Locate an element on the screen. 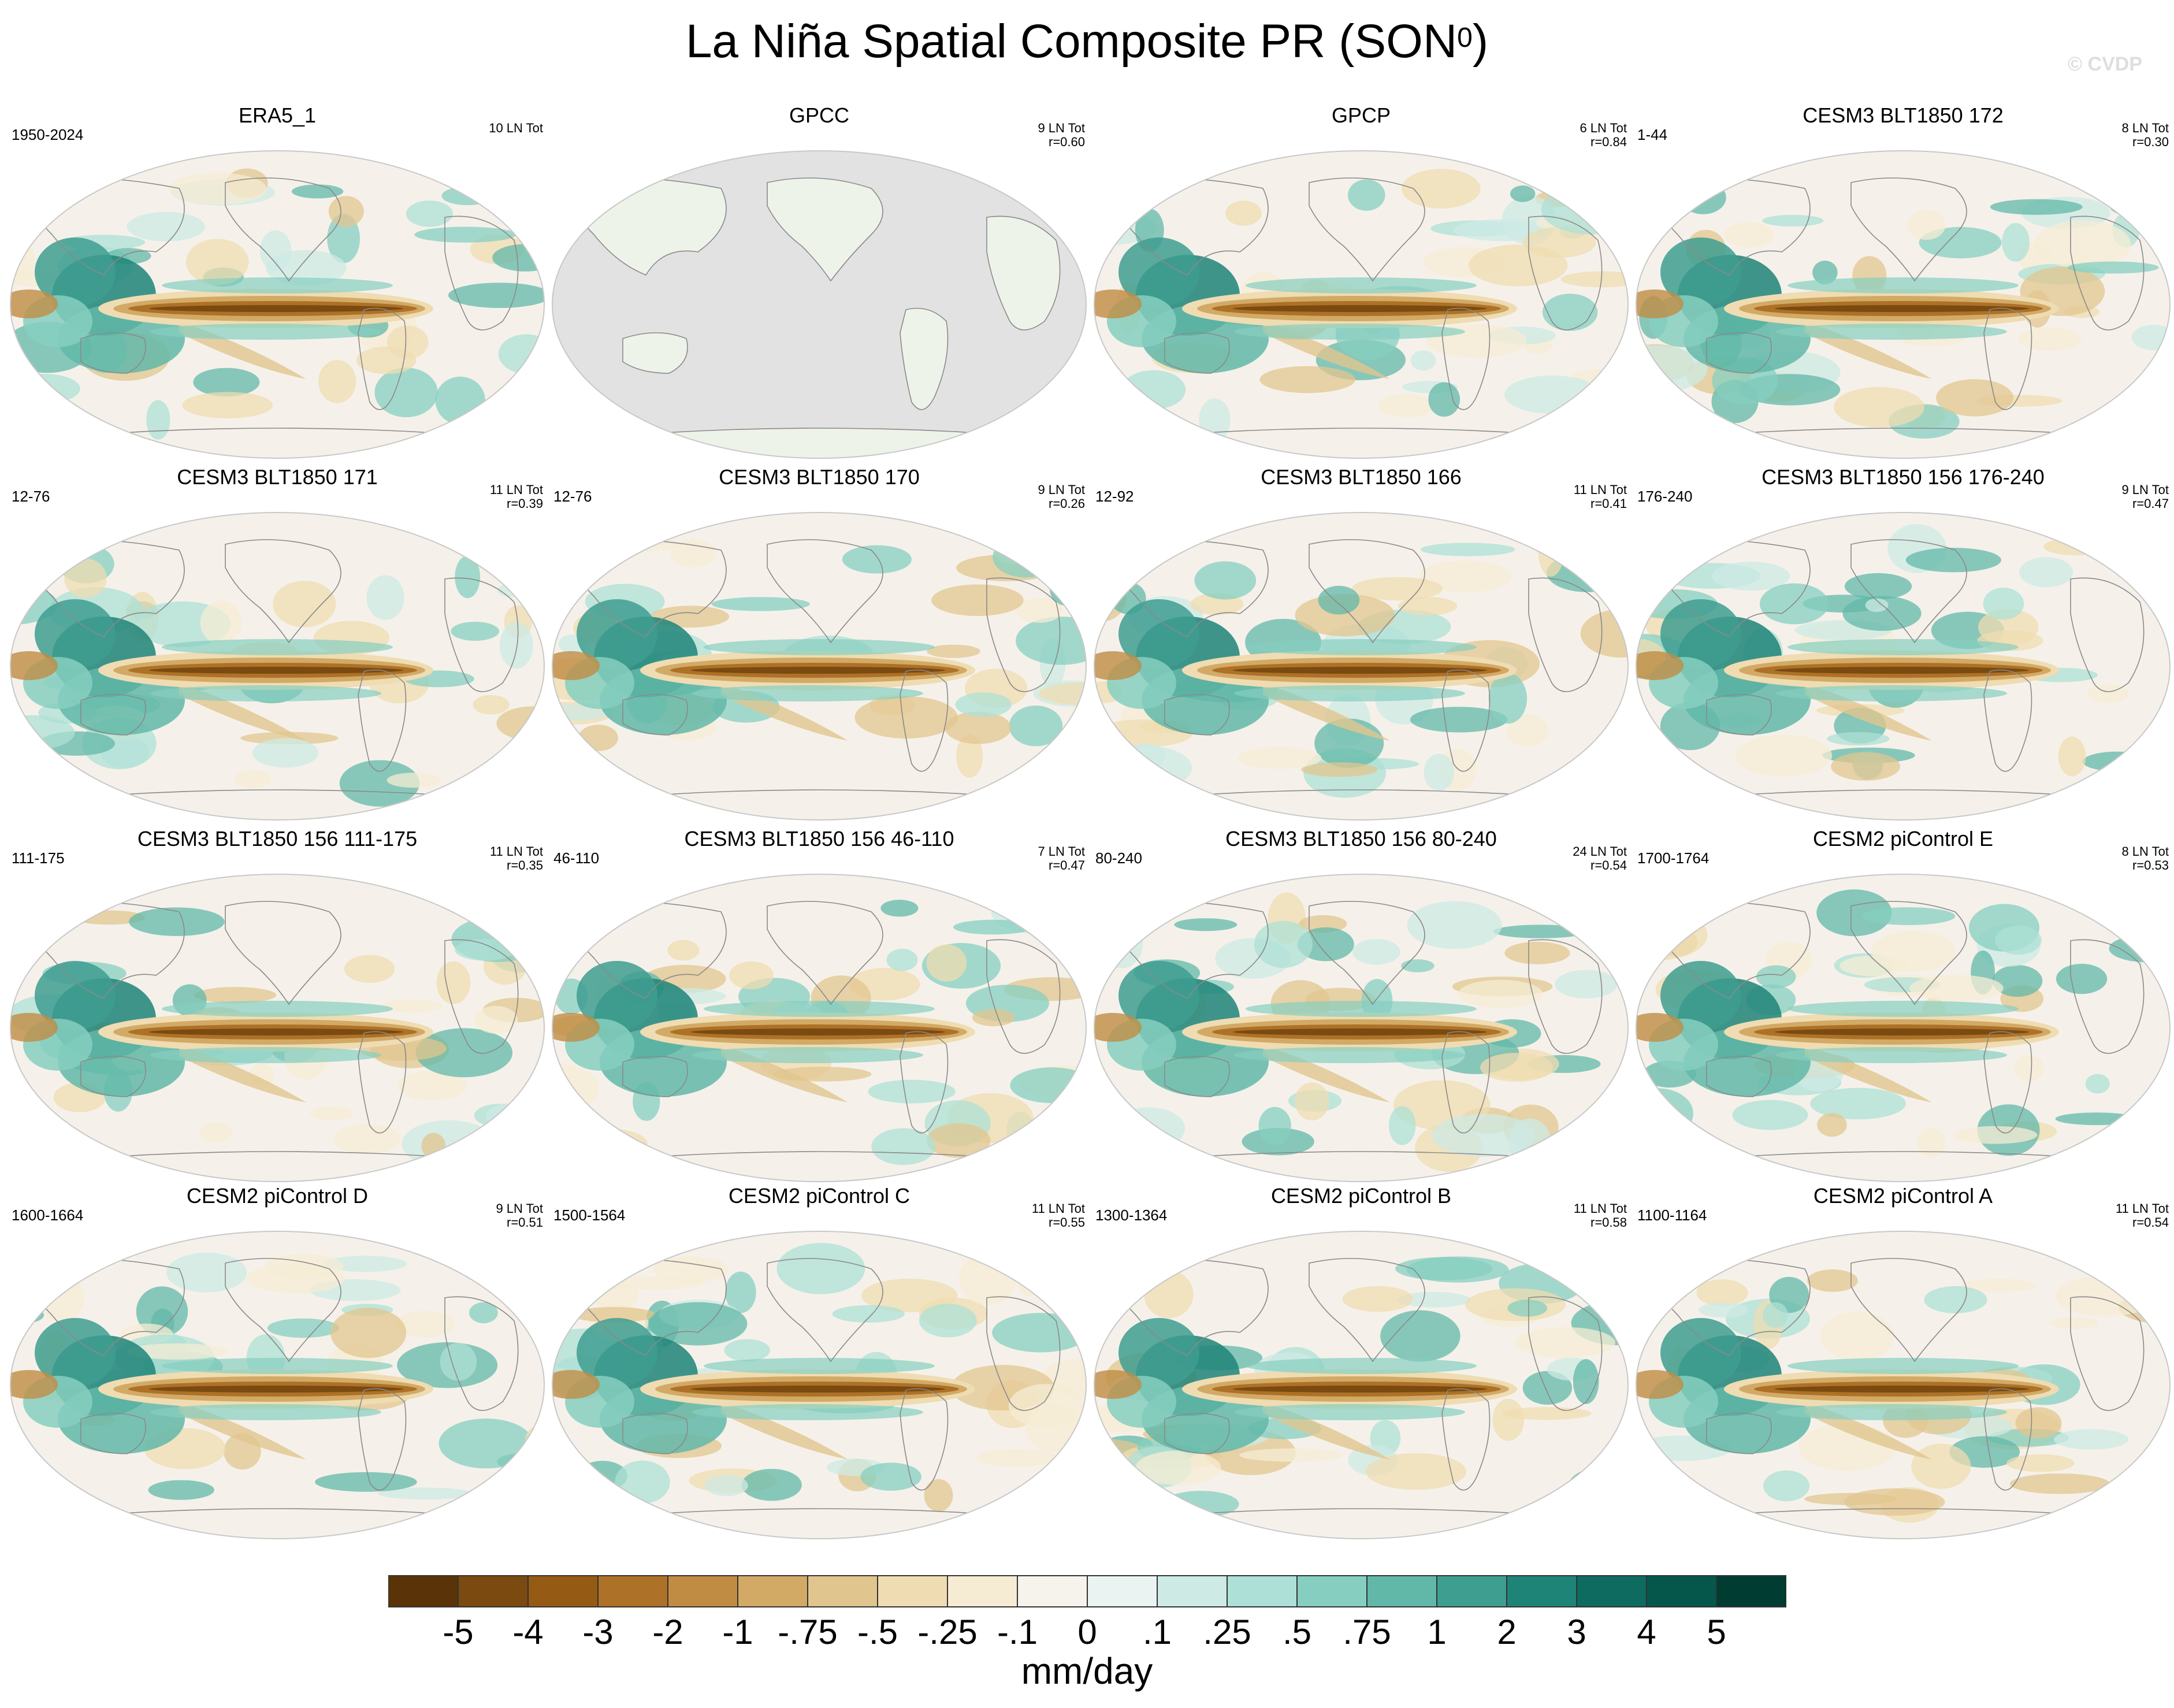  panel-stats: 11 LN Tot r=0.41 is located at coordinates (1600, 497).